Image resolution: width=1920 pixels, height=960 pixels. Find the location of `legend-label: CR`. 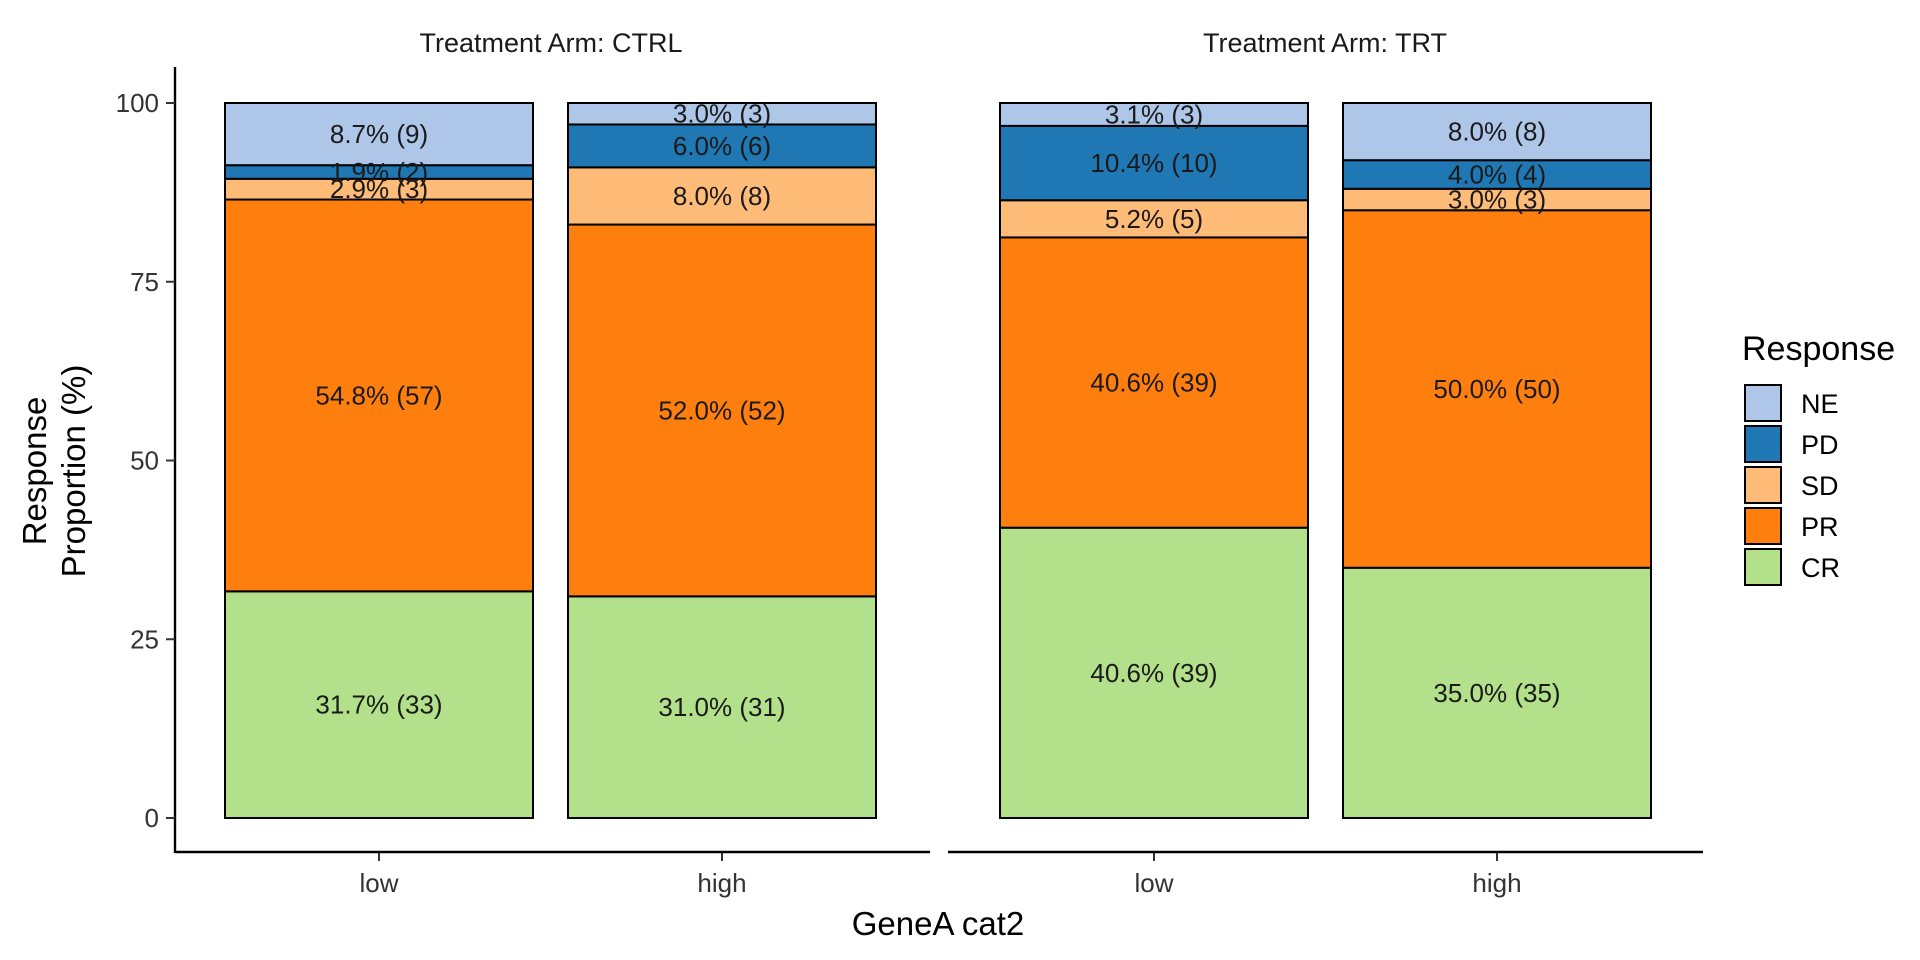

legend-label: CR is located at coordinates (1820, 568).